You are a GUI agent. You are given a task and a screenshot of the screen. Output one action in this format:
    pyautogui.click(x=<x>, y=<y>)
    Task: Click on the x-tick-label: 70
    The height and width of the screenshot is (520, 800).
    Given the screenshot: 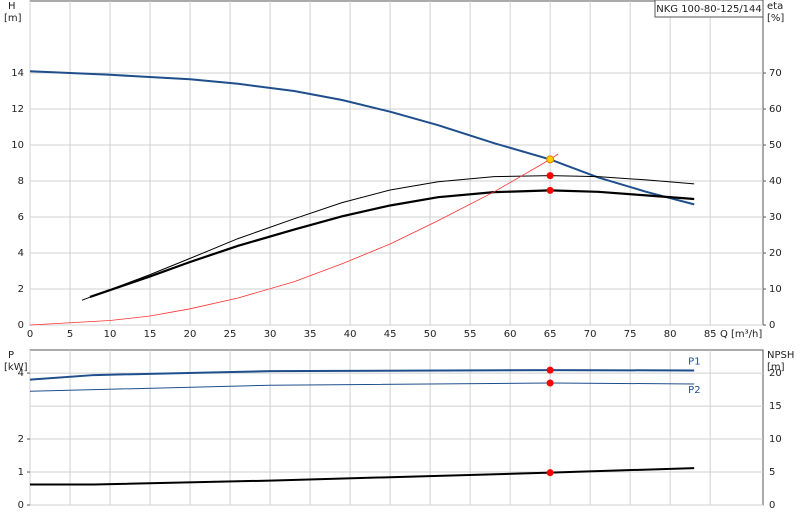 What is the action you would take?
    pyautogui.click(x=590, y=334)
    